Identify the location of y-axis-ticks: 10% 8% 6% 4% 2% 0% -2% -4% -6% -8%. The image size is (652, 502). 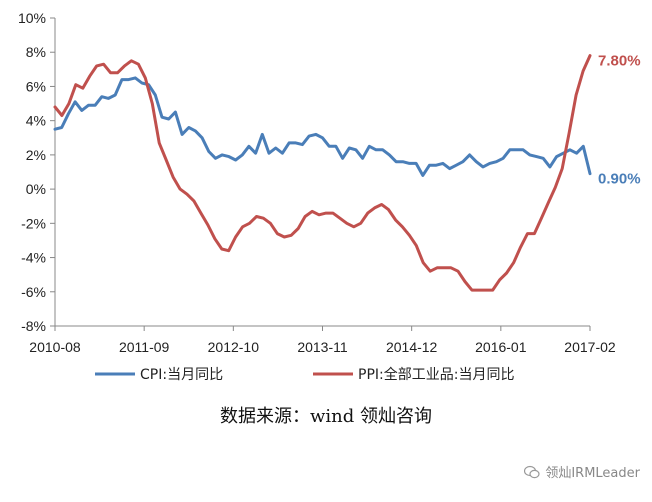
(36, 172).